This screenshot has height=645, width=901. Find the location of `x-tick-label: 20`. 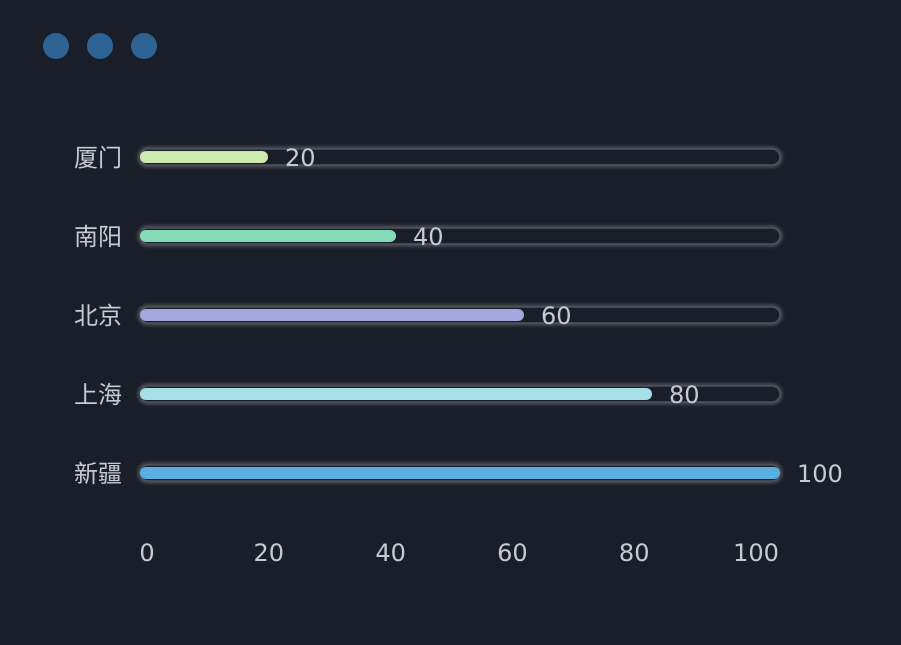

x-tick-label: 20 is located at coordinates (269, 553).